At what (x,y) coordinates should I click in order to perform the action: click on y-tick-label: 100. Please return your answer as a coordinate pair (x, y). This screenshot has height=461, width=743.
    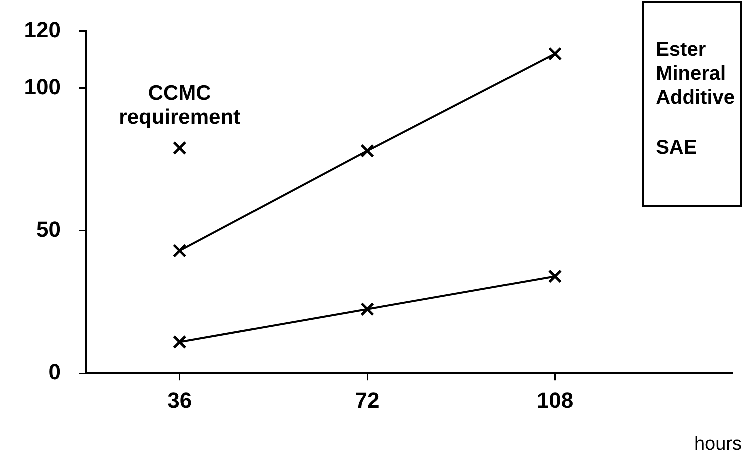
    Looking at the image, I should click on (42, 87).